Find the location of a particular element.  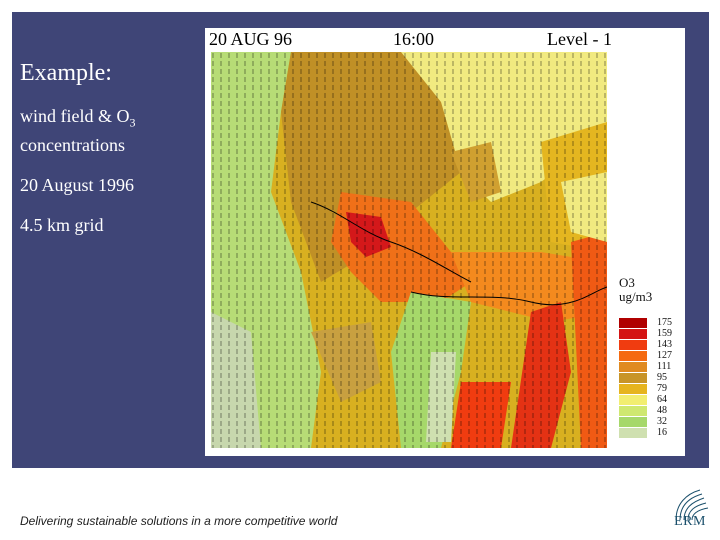

coastline-lines is located at coordinates (458, 253).